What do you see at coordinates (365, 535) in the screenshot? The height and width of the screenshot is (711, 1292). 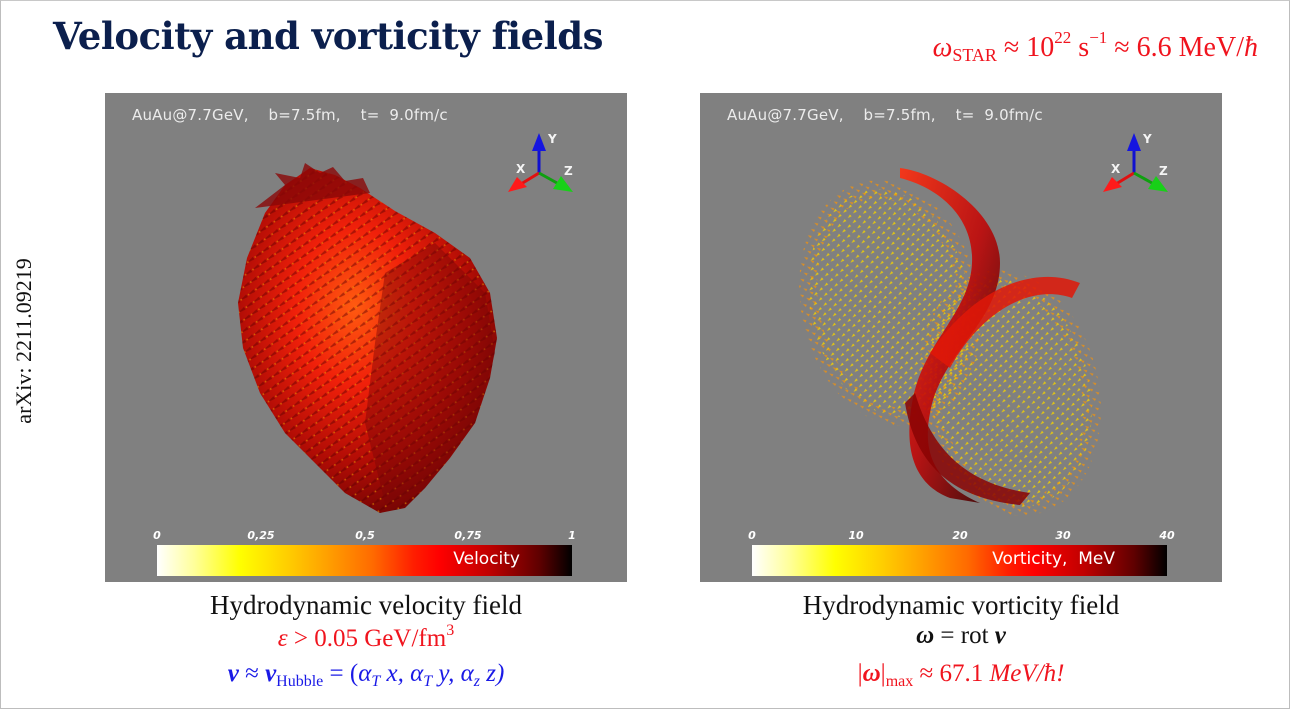 I see `colorbar-tick: 0,5` at bounding box center [365, 535].